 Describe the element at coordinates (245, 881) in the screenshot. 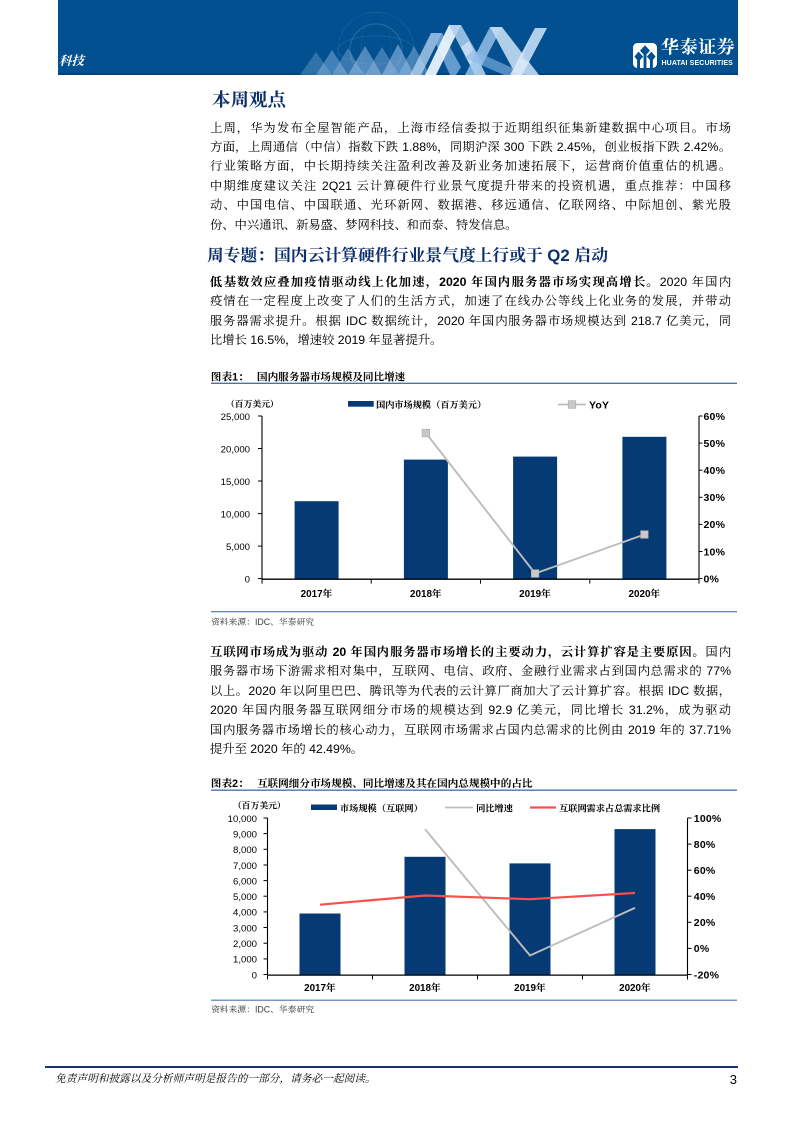

I see `svg-text: 6,000` at that location.